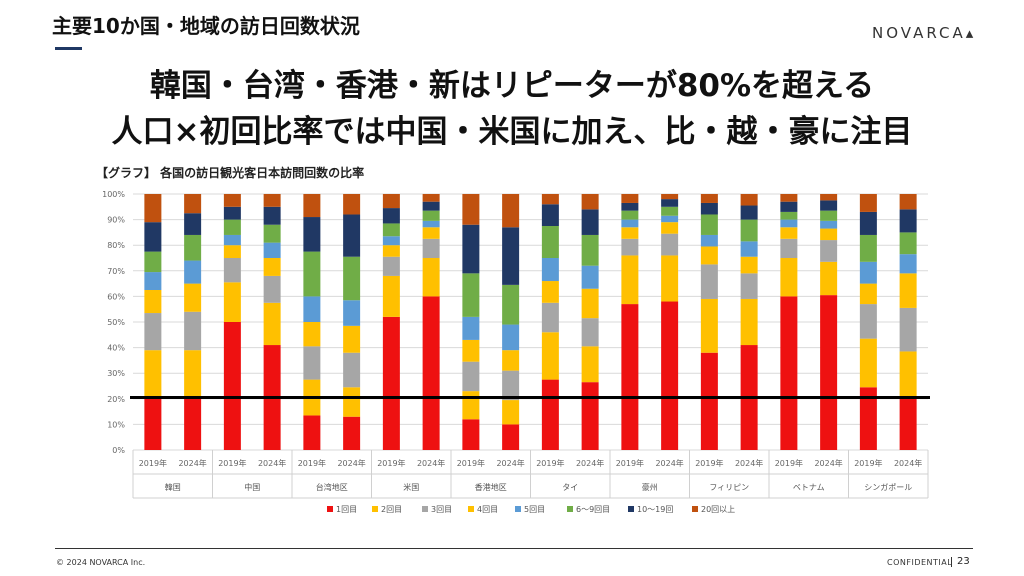 The image size is (1024, 576). I want to click on y-tick-label: 30%, so click(116, 373).